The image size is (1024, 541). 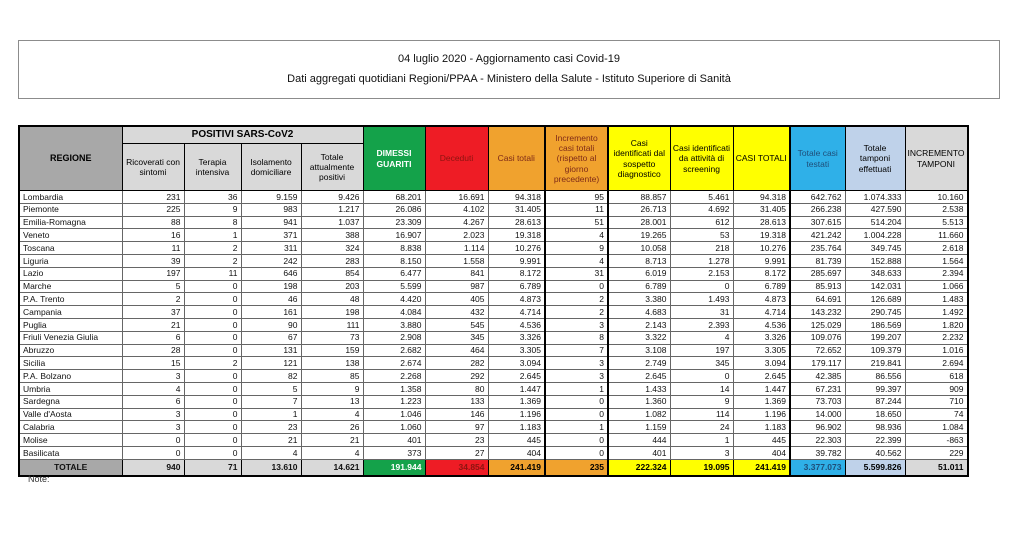 I want to click on cell-incremento-tamponi: 909, so click(x=936, y=388).